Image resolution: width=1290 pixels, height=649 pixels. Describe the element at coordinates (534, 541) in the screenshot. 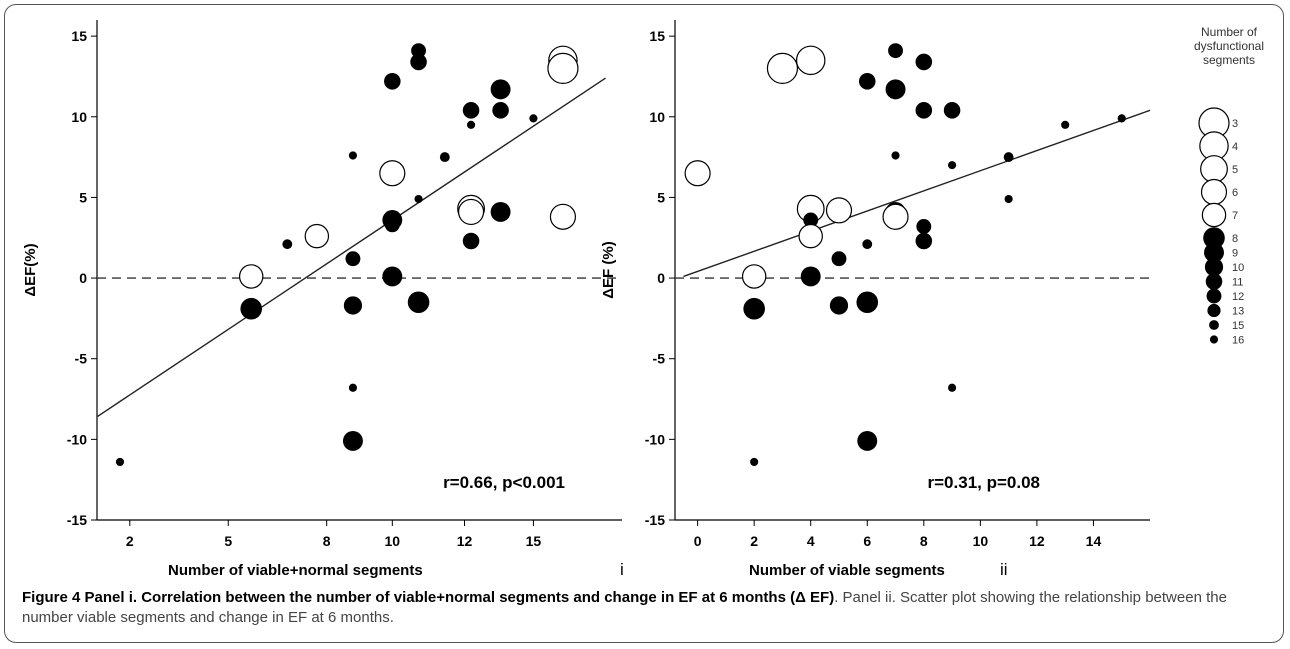

I see `x-tick-label: 15` at that location.